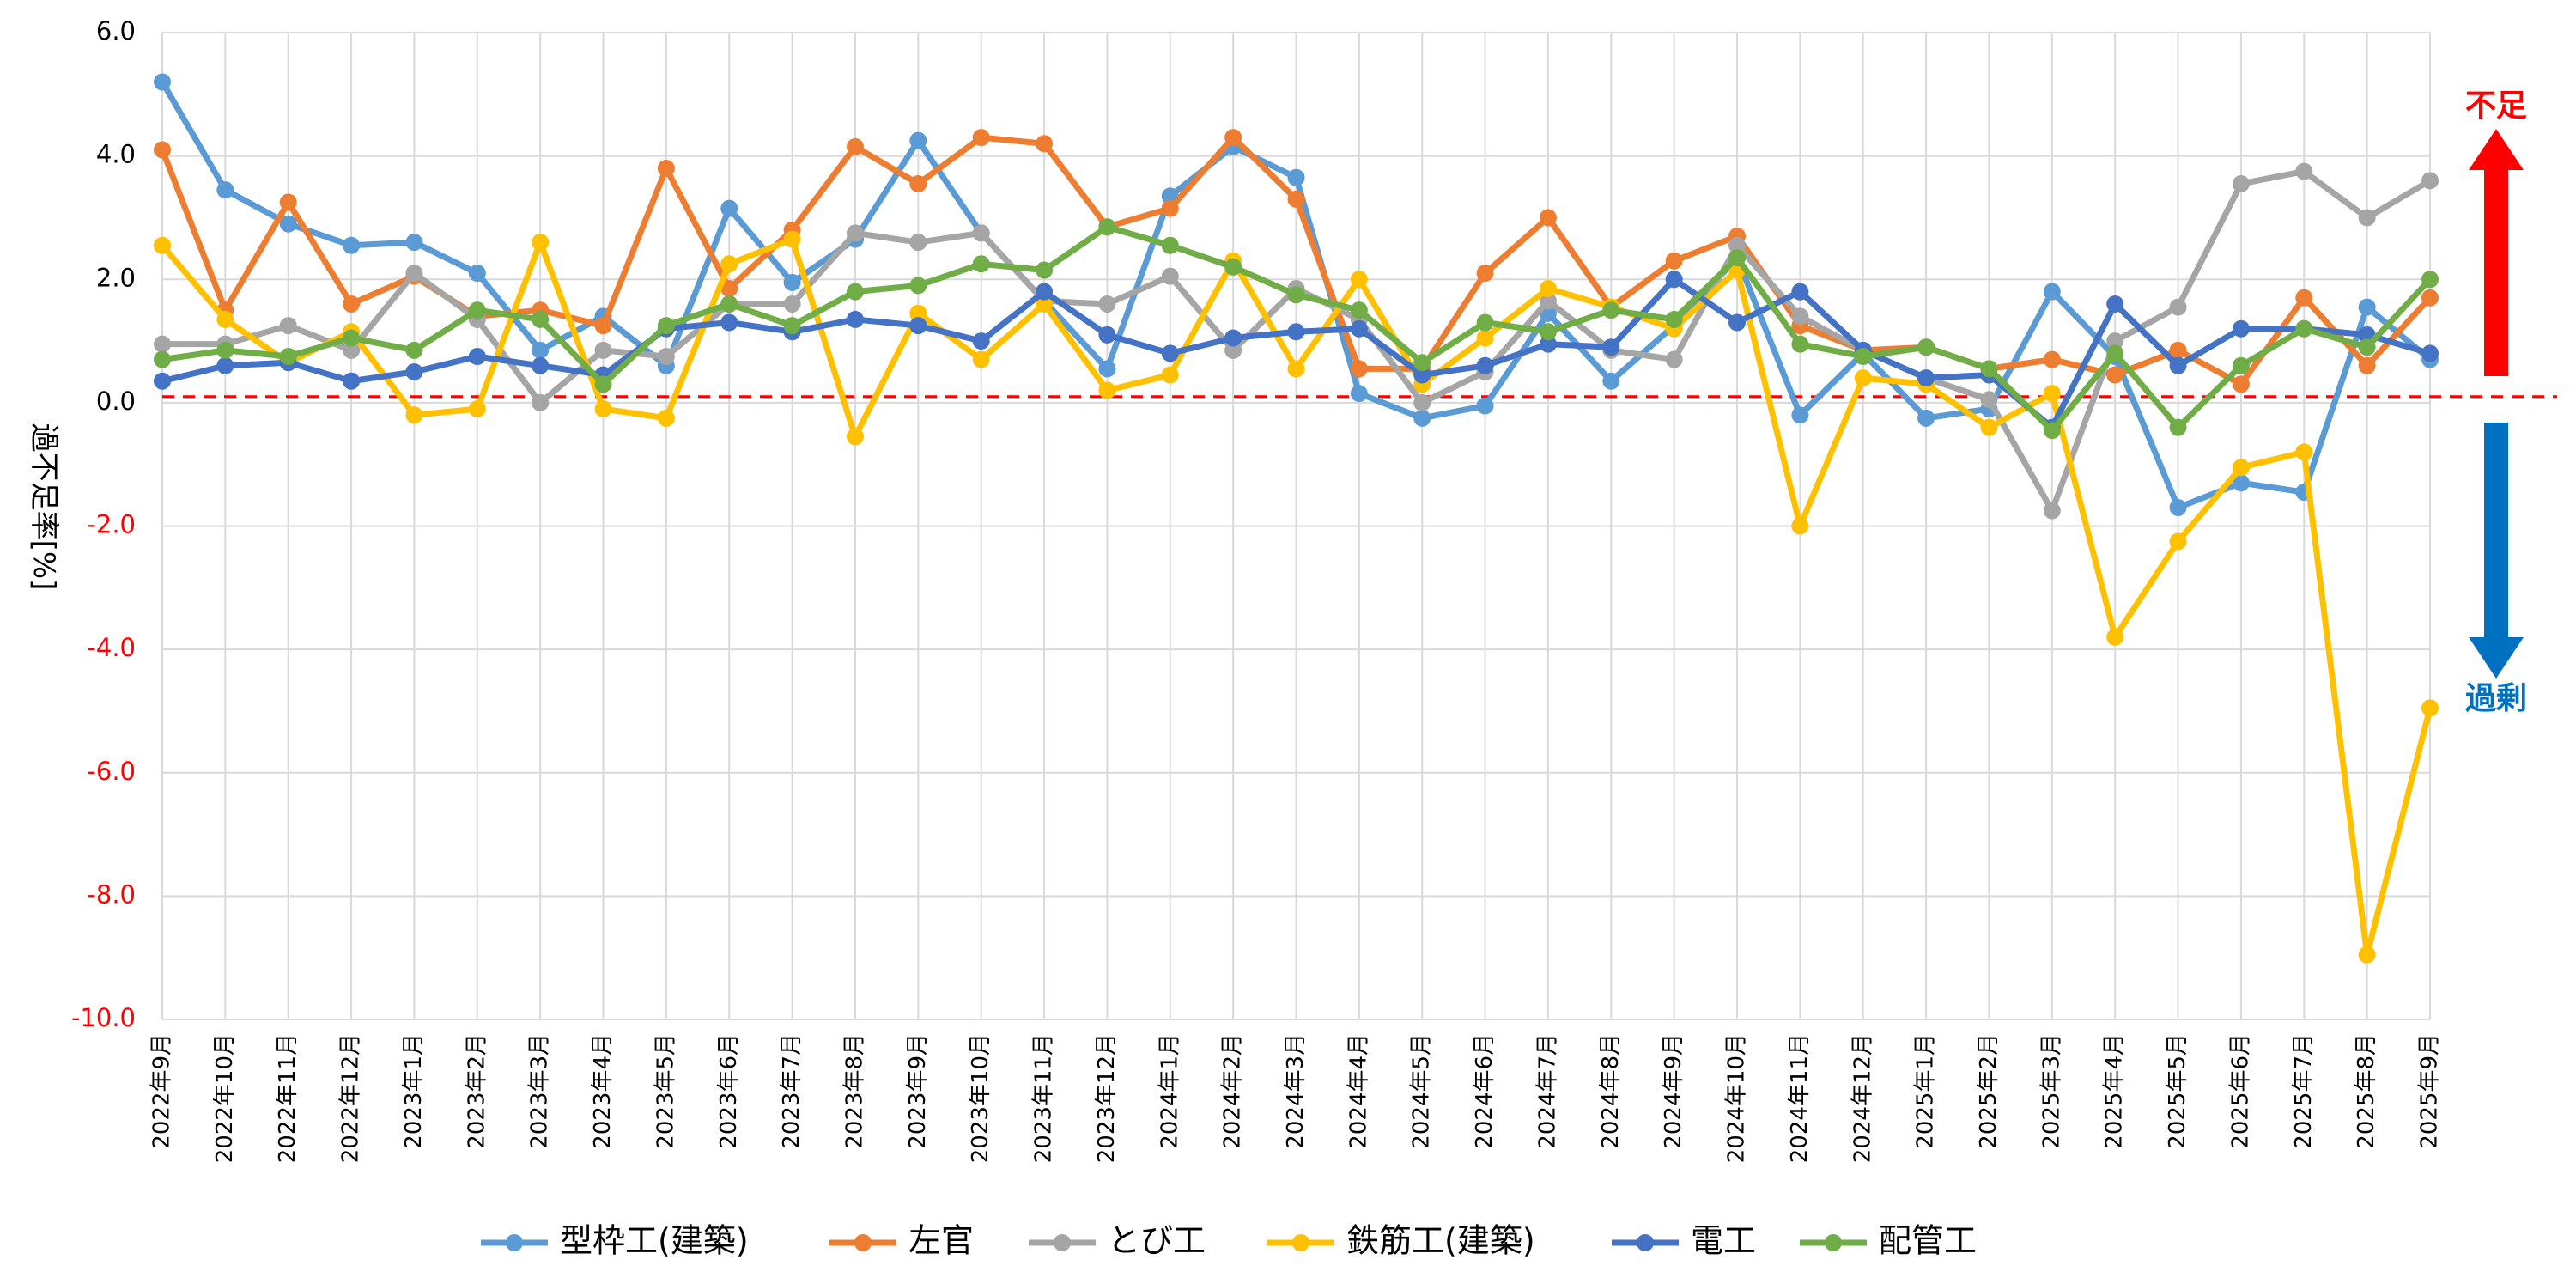 Image resolution: width=2576 pixels, height=1284 pixels. I want to click on shortage-arrow, so click(2496, 252).